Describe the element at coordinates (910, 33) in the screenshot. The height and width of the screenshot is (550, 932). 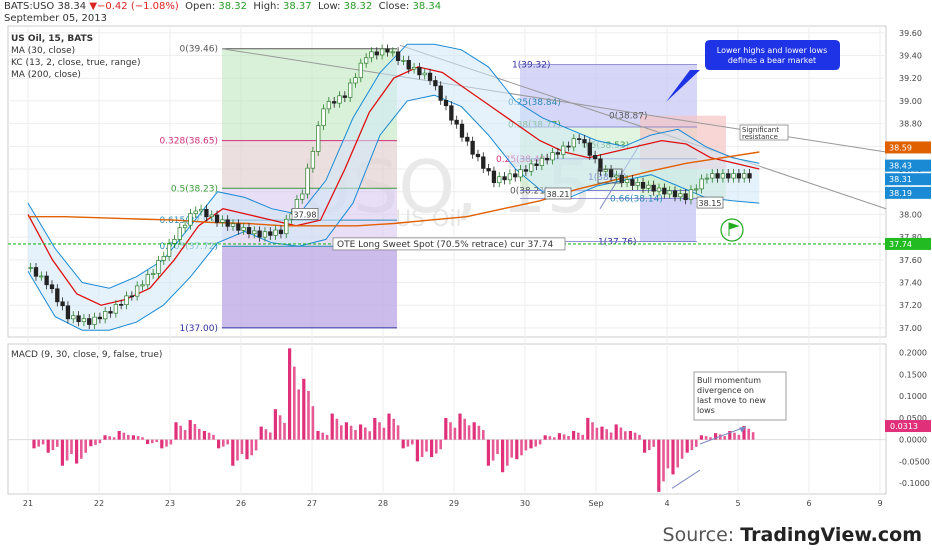
I see `price-tick-label: 39.60` at that location.